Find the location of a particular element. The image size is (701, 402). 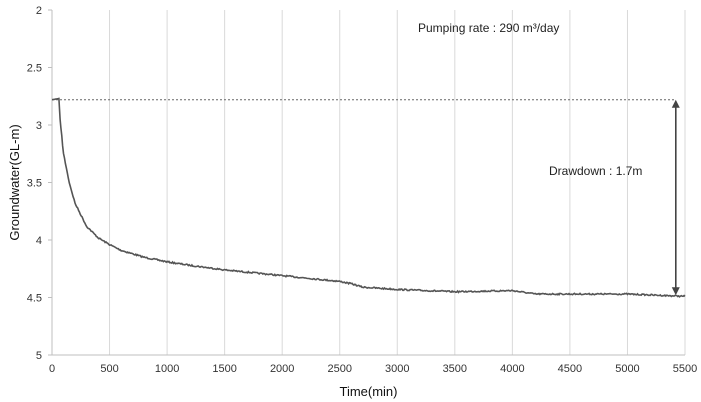

y-tick-label: 3.5 is located at coordinates (34, 184).